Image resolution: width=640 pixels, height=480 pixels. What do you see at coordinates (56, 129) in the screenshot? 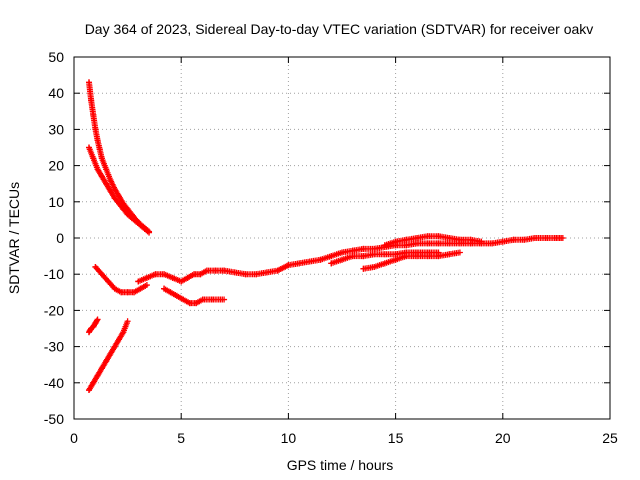
I see `y-tick-label: 30` at bounding box center [56, 129].